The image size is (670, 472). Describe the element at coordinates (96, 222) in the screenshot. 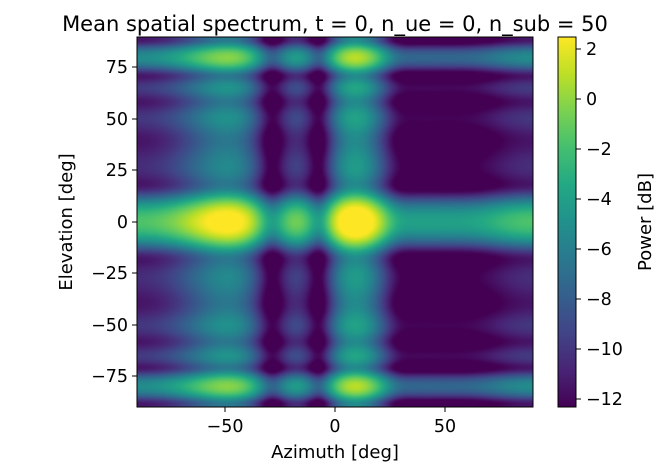

I see `y-axis: 75 50 25 0 −25 −50 −75 Elevation [deg]` at that location.